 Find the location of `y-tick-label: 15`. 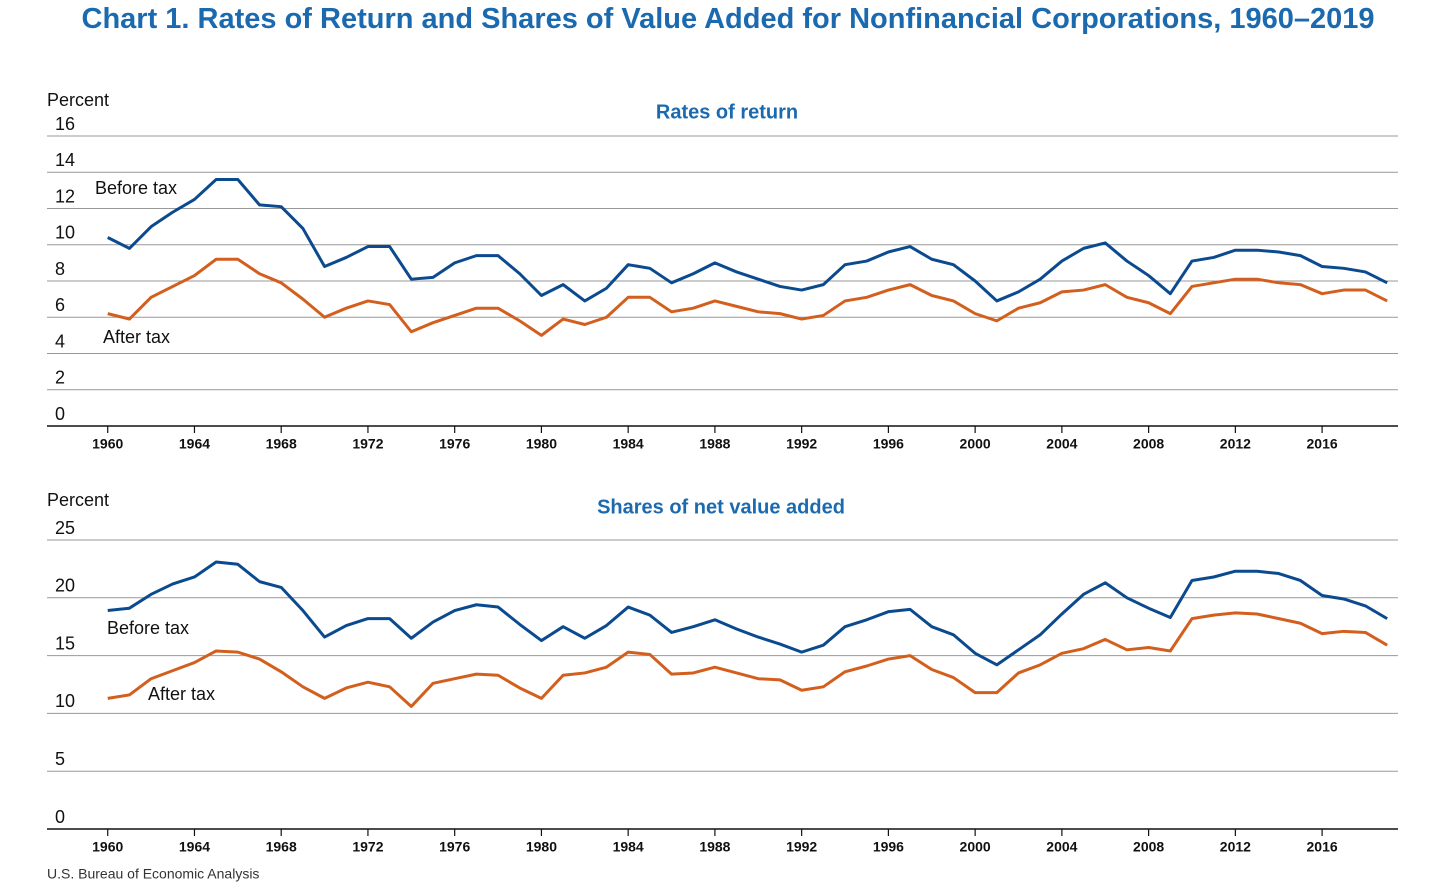

y-tick-label: 15 is located at coordinates (65, 643).